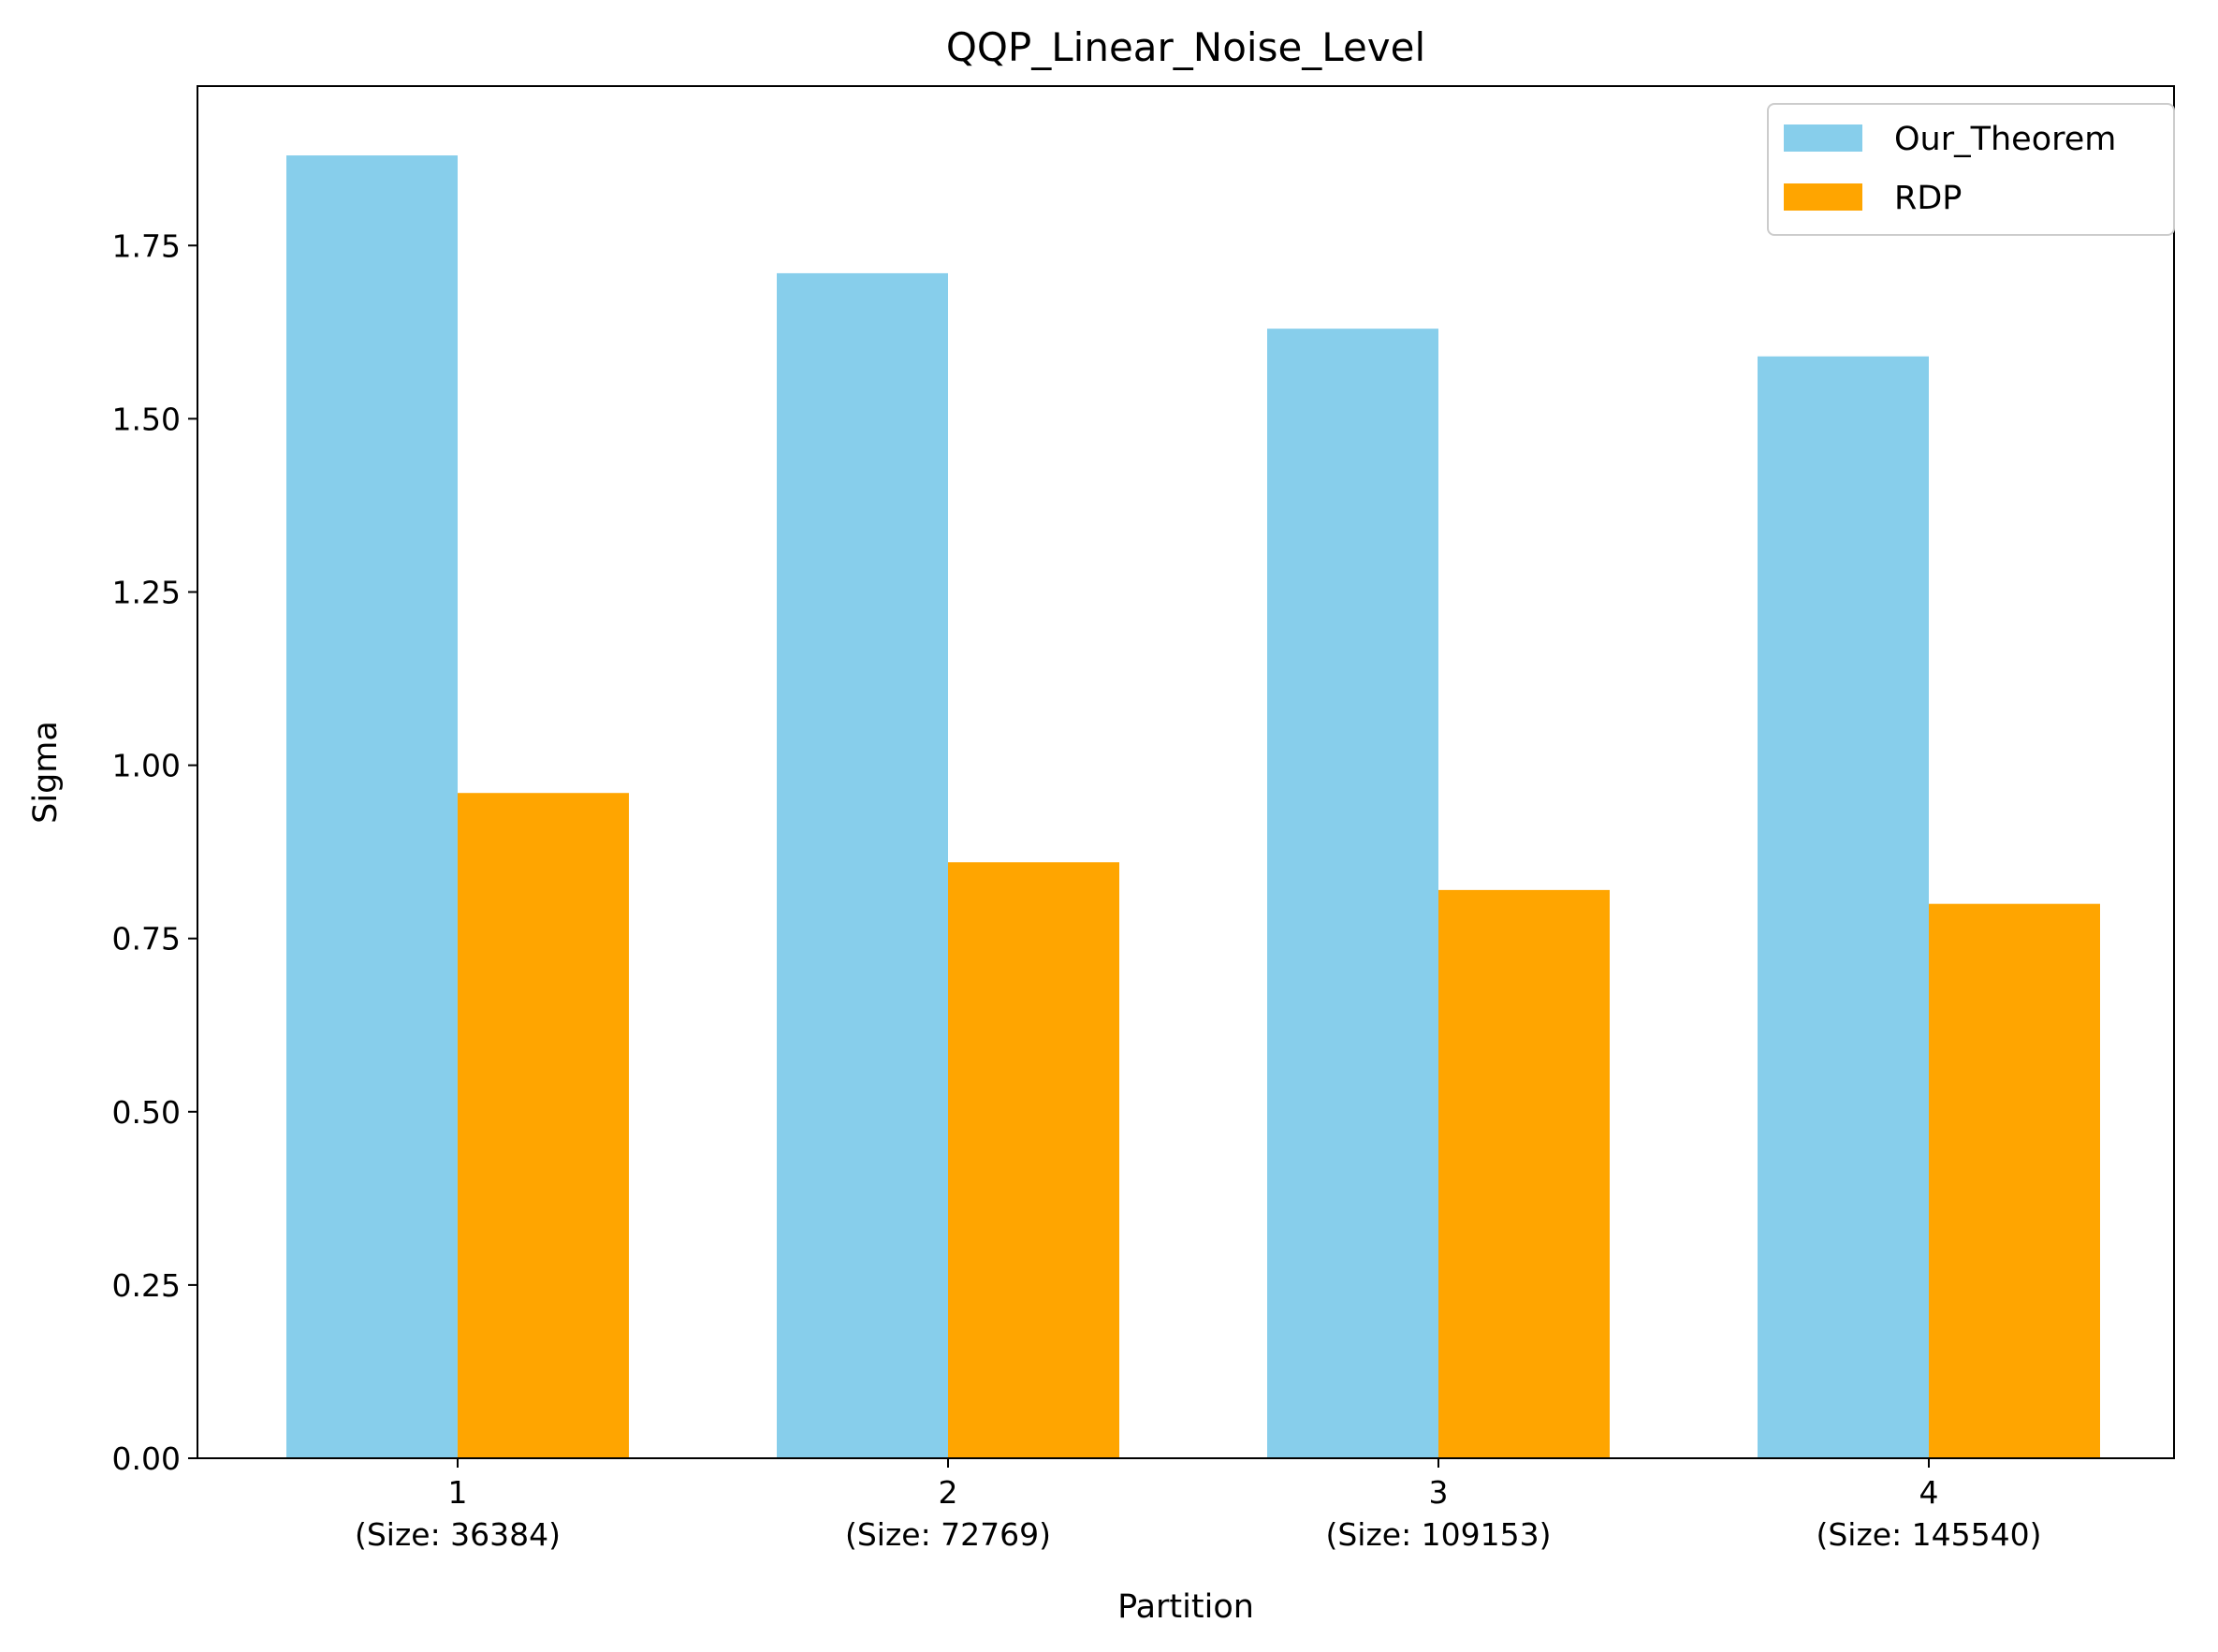 The height and width of the screenshot is (1652, 2218). What do you see at coordinates (146, 940) in the screenshot?
I see `y-tick-label: 0.75` at bounding box center [146, 940].